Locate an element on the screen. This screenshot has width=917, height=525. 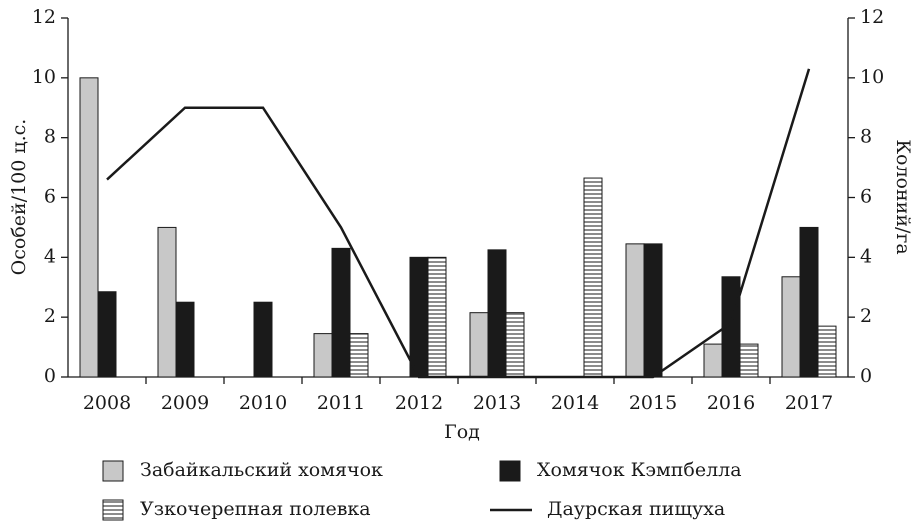
x-tick-label: 2010 is located at coordinates (263, 403).